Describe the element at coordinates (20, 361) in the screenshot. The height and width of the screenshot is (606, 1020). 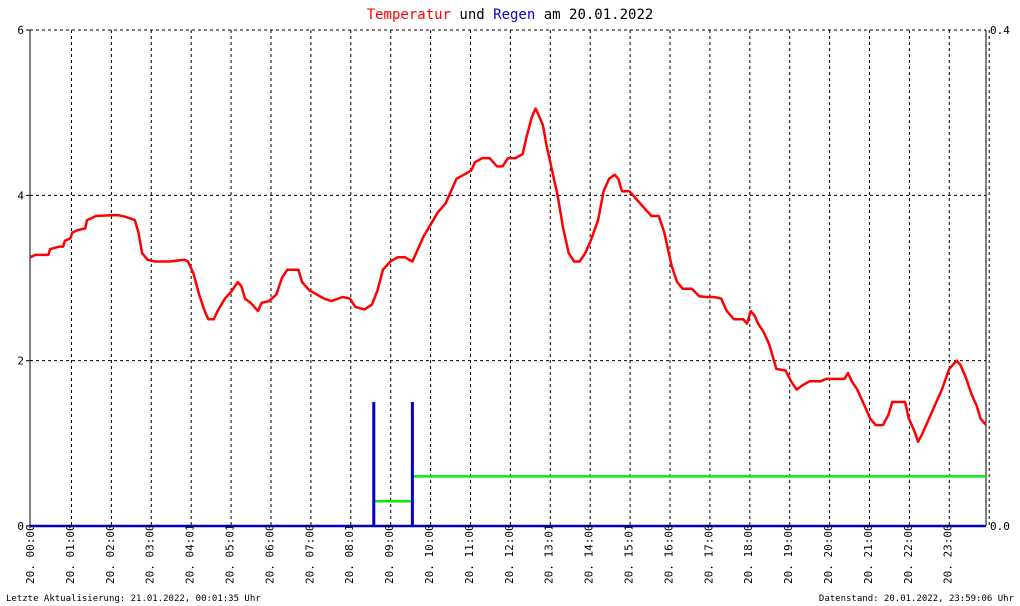
I see `y-left-tick-label: 2` at that location.